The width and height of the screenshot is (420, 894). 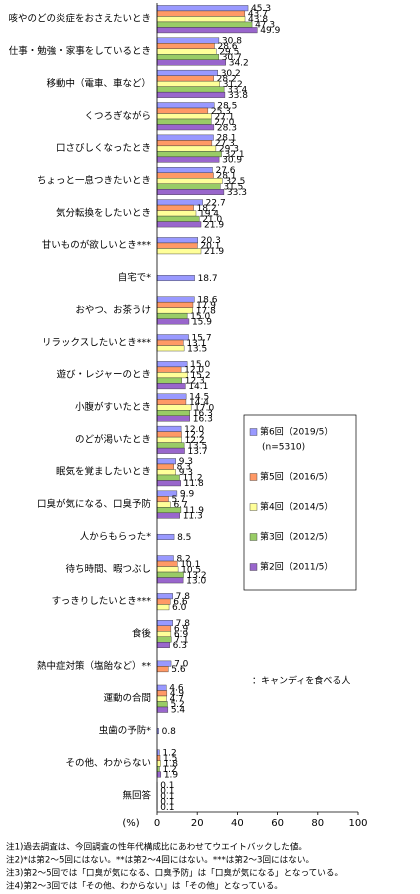 What do you see at coordinates (144, 886) in the screenshot?
I see `note: 注4)第2～3回では「その他、わからない」は「その他」となっている。` at bounding box center [144, 886].